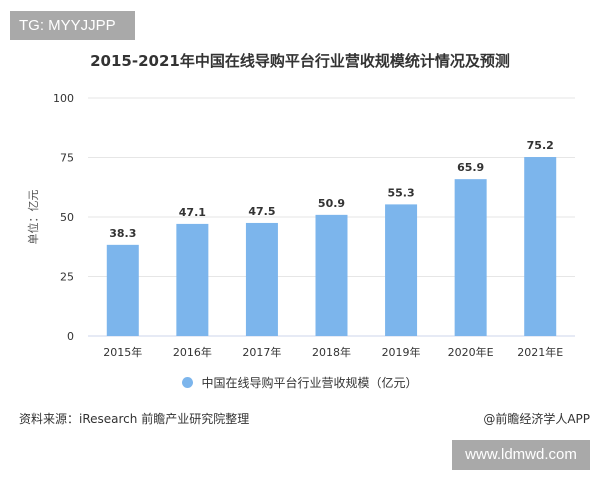 This screenshot has width=600, height=480. I want to click on tag-label: TG: MYYJJPP, so click(72, 25).